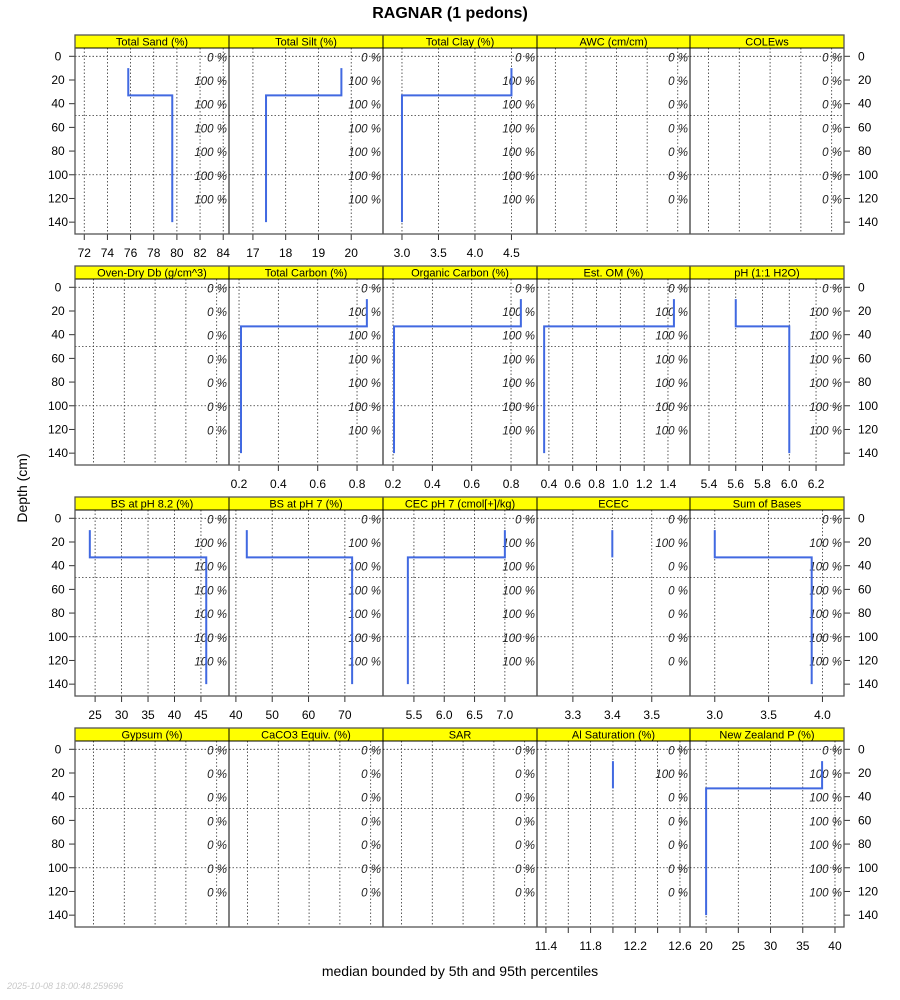 This screenshot has width=900, height=1000. I want to click on x-tick-label: 4.0, so click(822, 715).